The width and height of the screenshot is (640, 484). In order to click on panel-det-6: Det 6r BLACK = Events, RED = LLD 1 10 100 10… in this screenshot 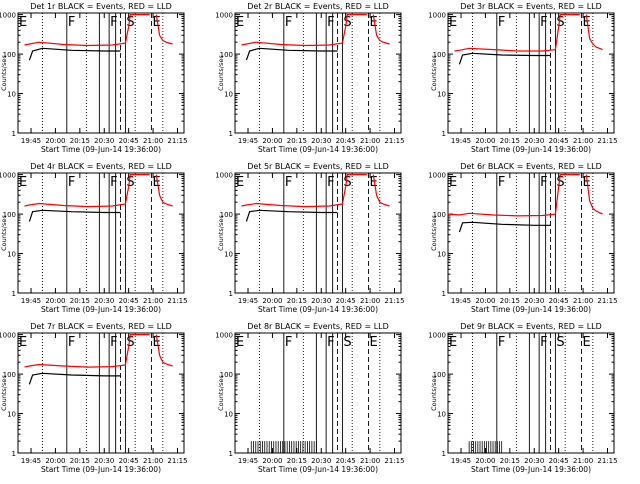, I will do `click(522, 238)`.